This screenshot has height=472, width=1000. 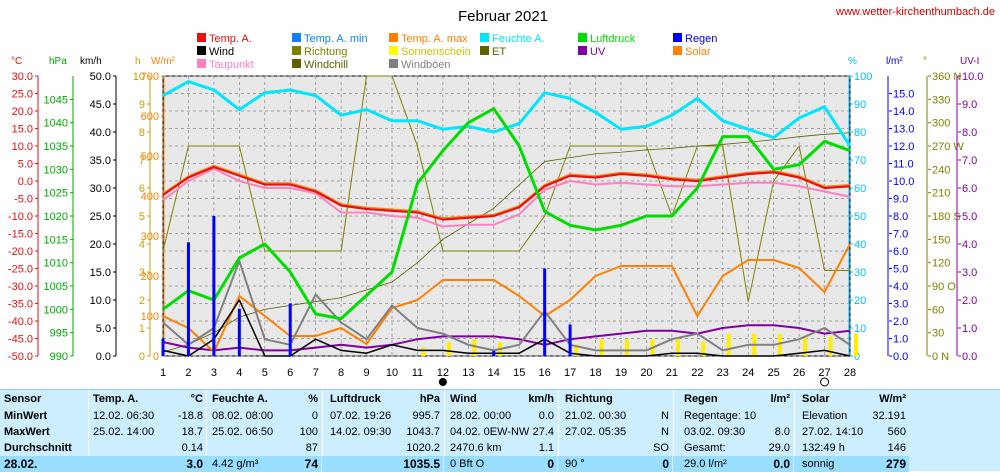 What do you see at coordinates (903, 165) in the screenshot?
I see `axis-tick-label: 11.0` at bounding box center [903, 165].